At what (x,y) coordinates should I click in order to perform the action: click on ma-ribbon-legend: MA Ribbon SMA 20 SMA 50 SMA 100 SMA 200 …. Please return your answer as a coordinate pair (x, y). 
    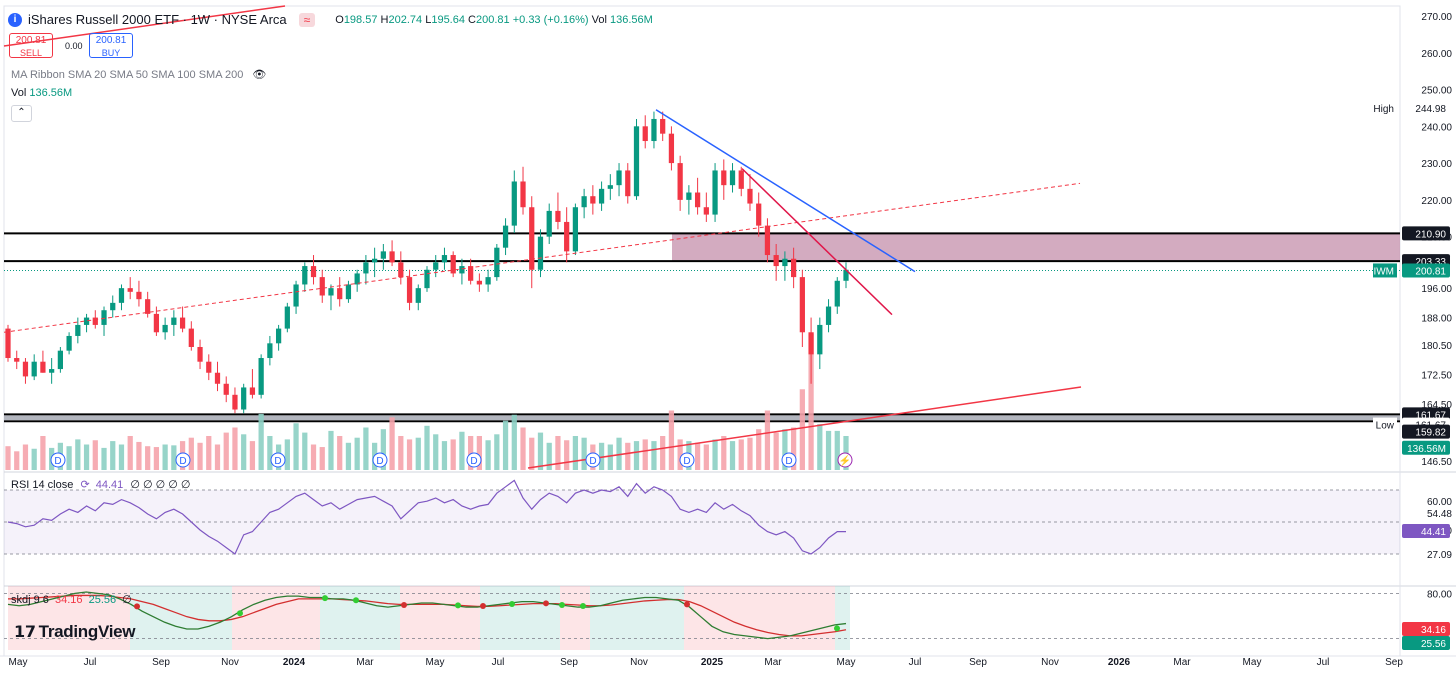
    Looking at the image, I should click on (139, 75).